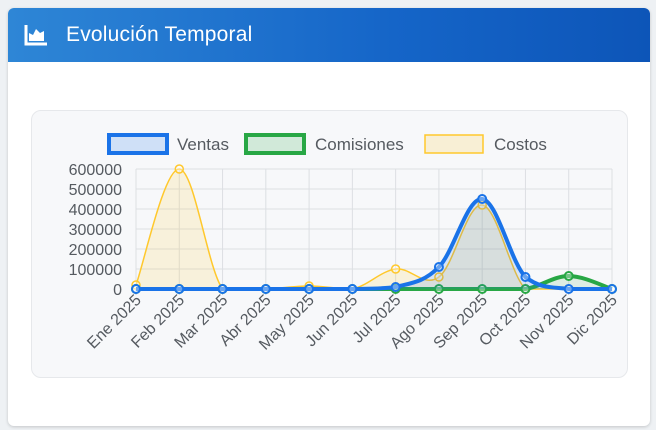 This screenshot has height=430, width=656. Describe the element at coordinates (95, 270) in the screenshot. I see `y-tick-label: 100000` at that location.